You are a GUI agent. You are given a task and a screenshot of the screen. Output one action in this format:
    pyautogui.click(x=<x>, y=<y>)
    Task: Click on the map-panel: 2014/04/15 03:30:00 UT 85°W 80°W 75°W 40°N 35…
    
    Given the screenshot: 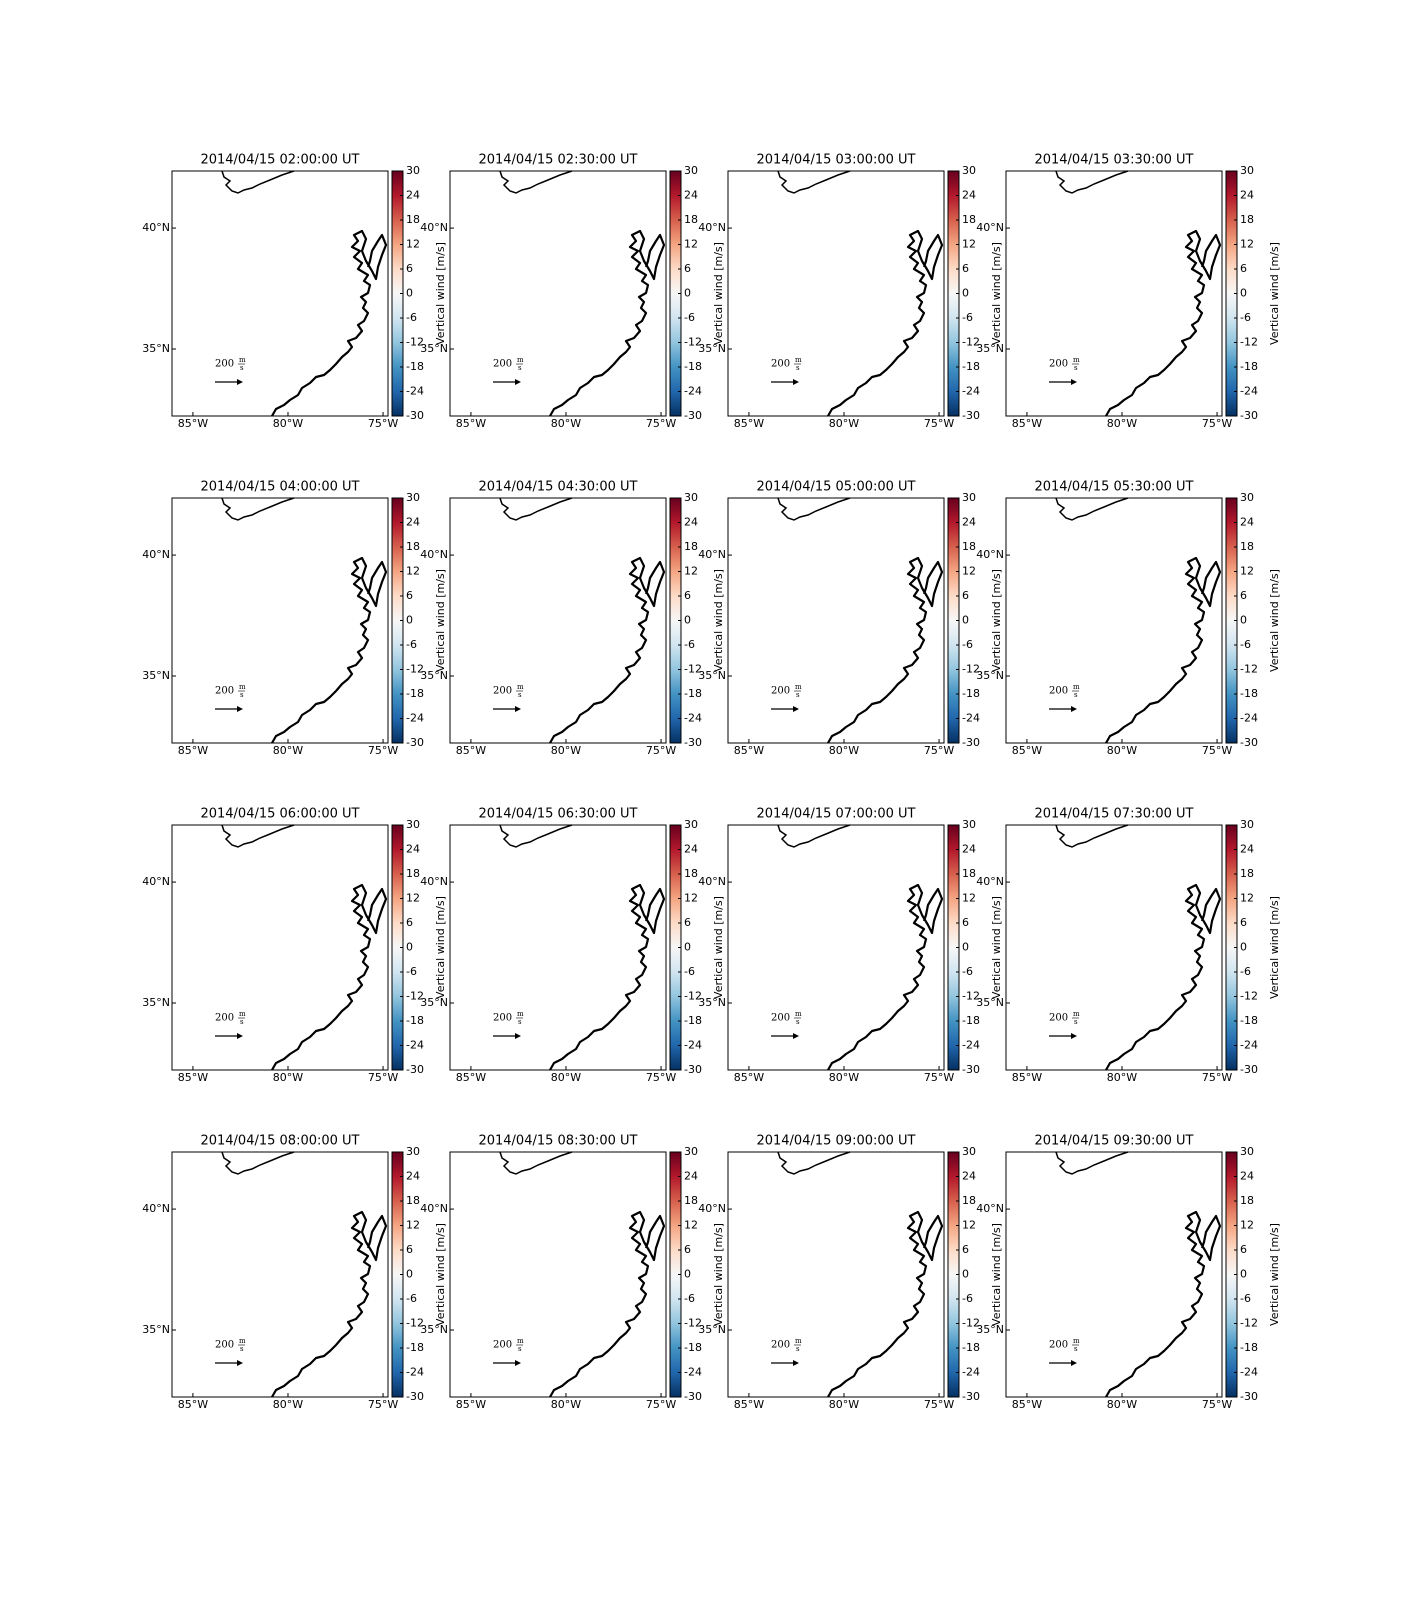 What is the action you would take?
    pyautogui.click(x=1128, y=292)
    